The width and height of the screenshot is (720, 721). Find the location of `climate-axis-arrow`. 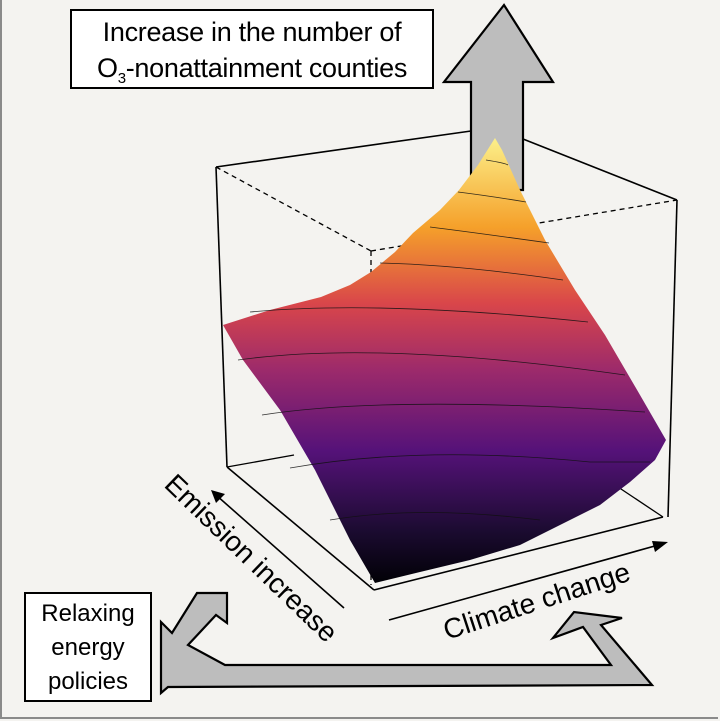

climate-axis-arrow is located at coordinates (528, 581).